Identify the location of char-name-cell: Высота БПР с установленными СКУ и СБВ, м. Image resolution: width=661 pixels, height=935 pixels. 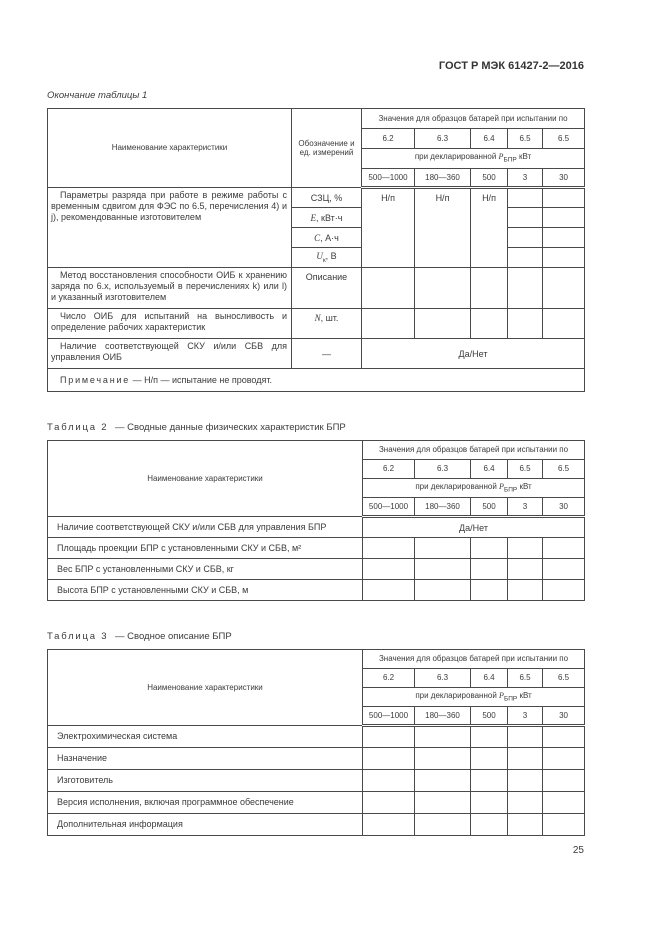
(205, 590).